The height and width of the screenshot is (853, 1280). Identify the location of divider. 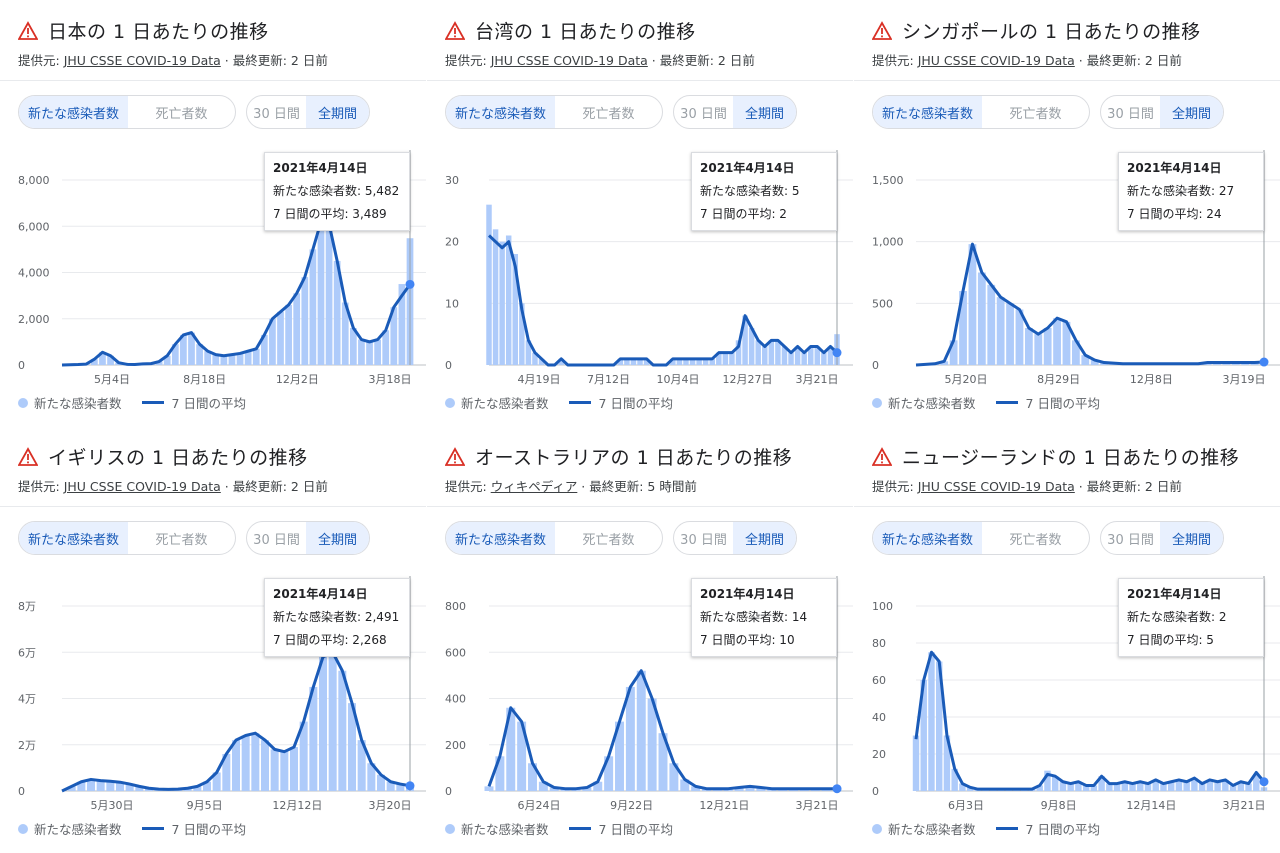
(1067, 506).